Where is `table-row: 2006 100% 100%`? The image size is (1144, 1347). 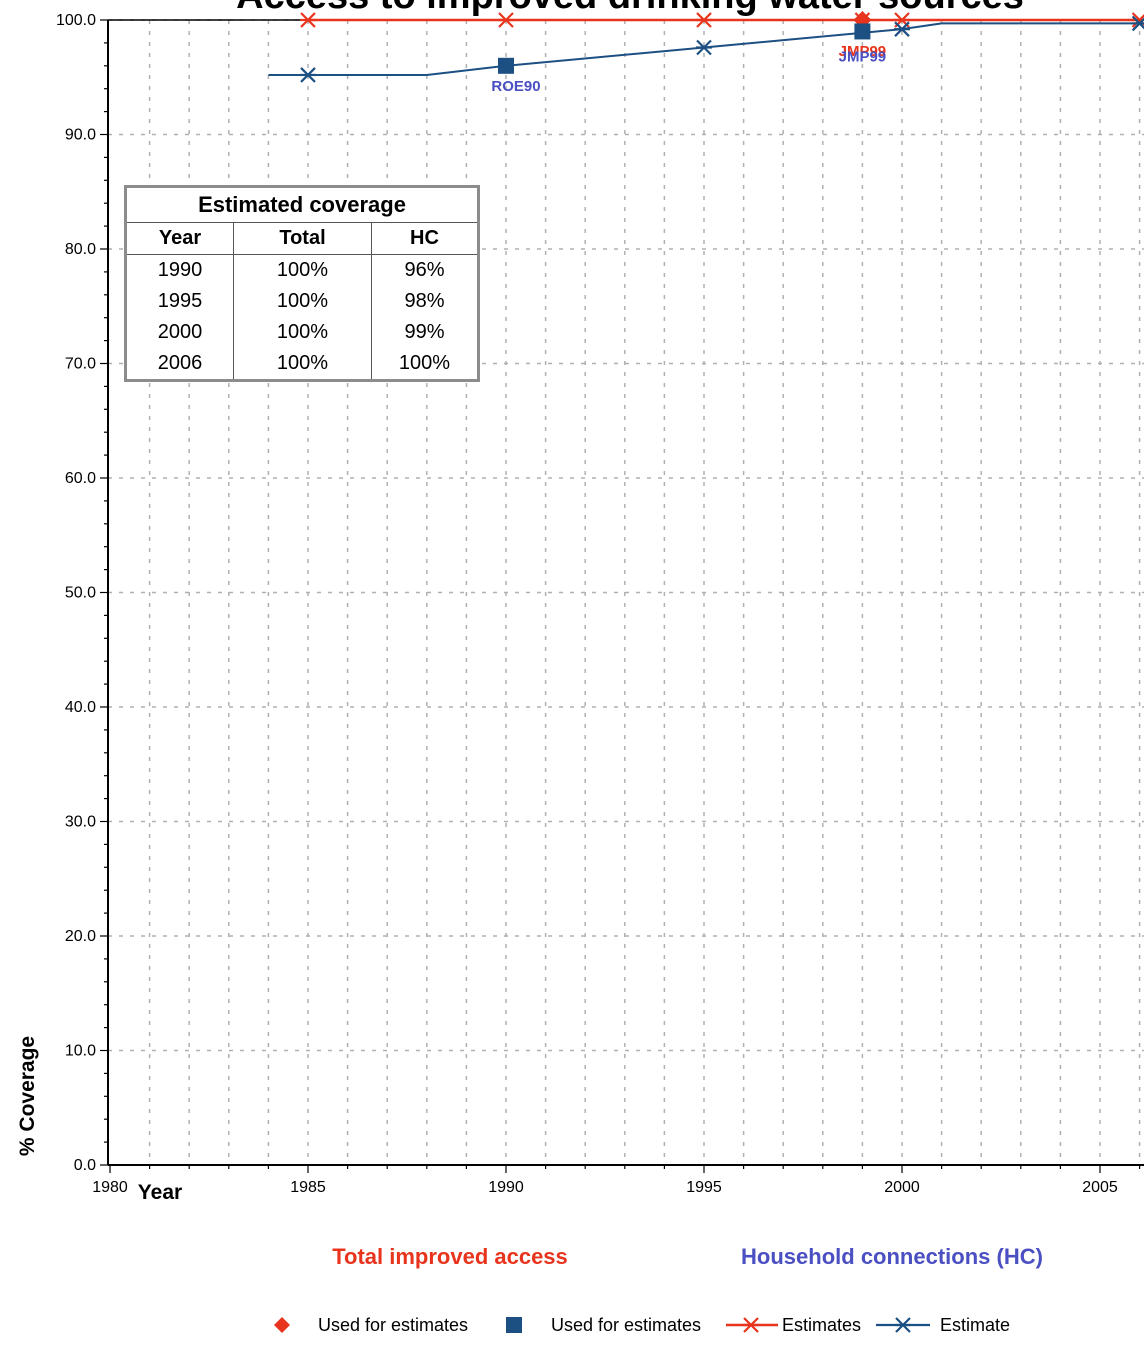 table-row: 2006 100% 100% is located at coordinates (302, 364).